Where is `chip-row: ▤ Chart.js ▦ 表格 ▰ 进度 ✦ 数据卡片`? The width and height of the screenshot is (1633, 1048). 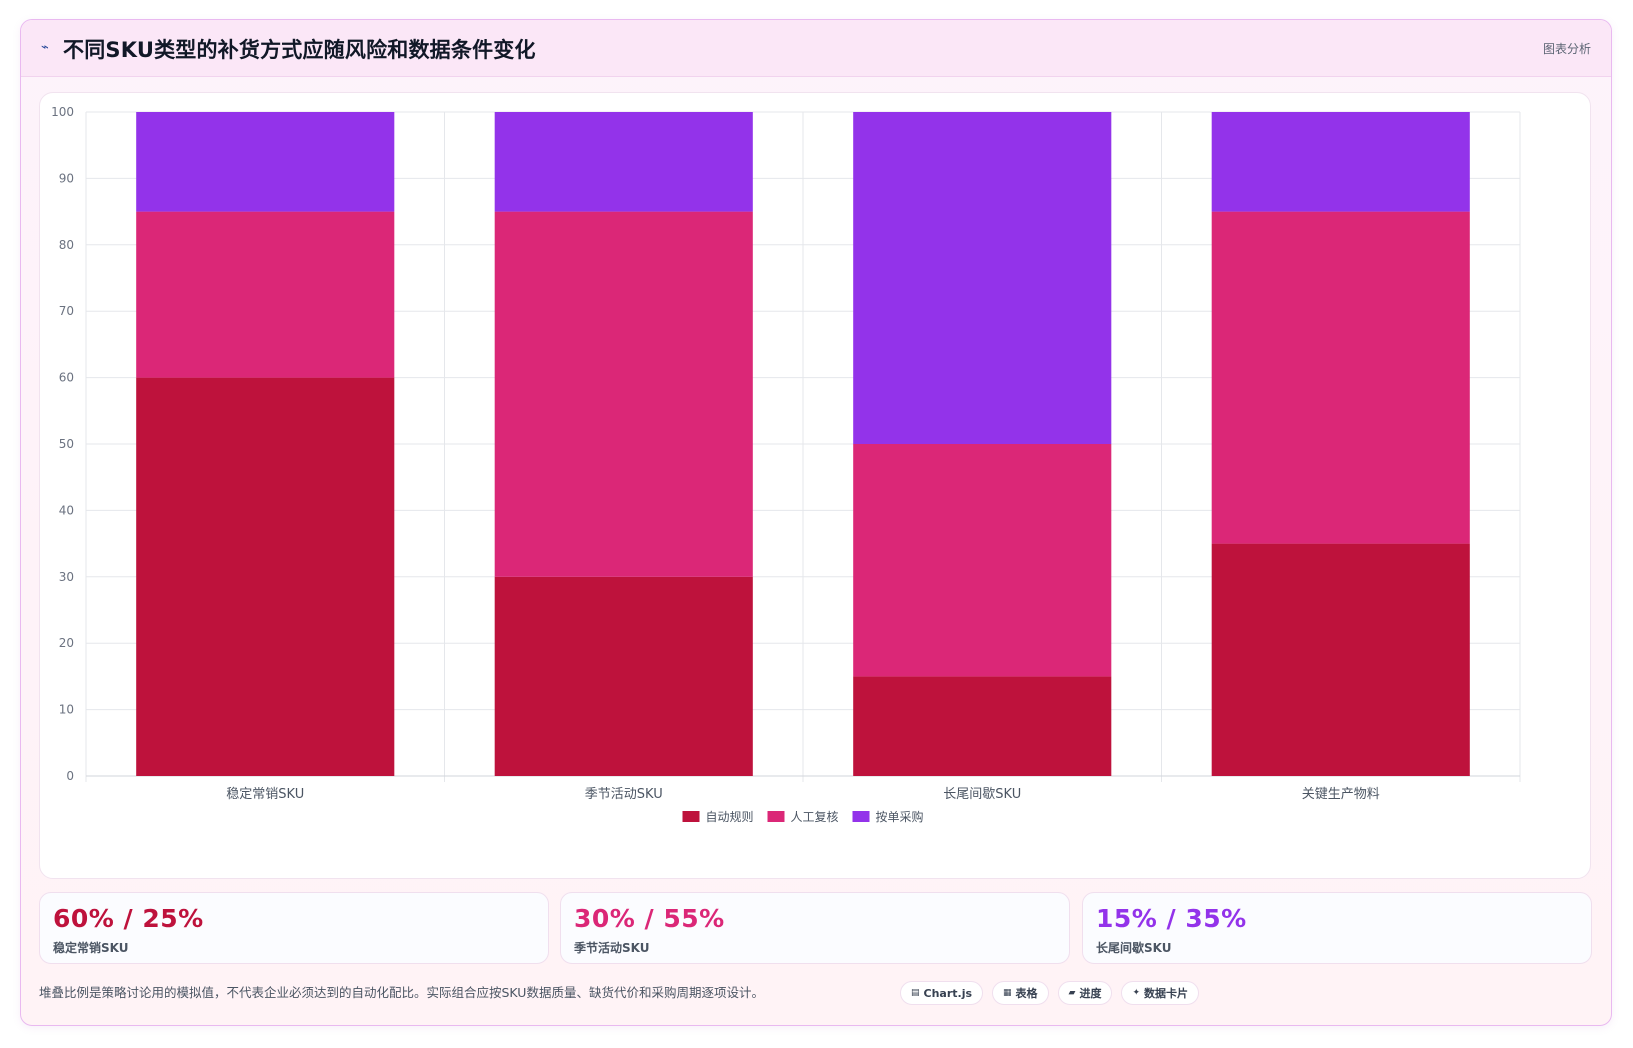
chip-row: ▤ Chart.js ▦ 表格 ▰ 进度 ✦ 数据卡片 is located at coordinates (1050, 993).